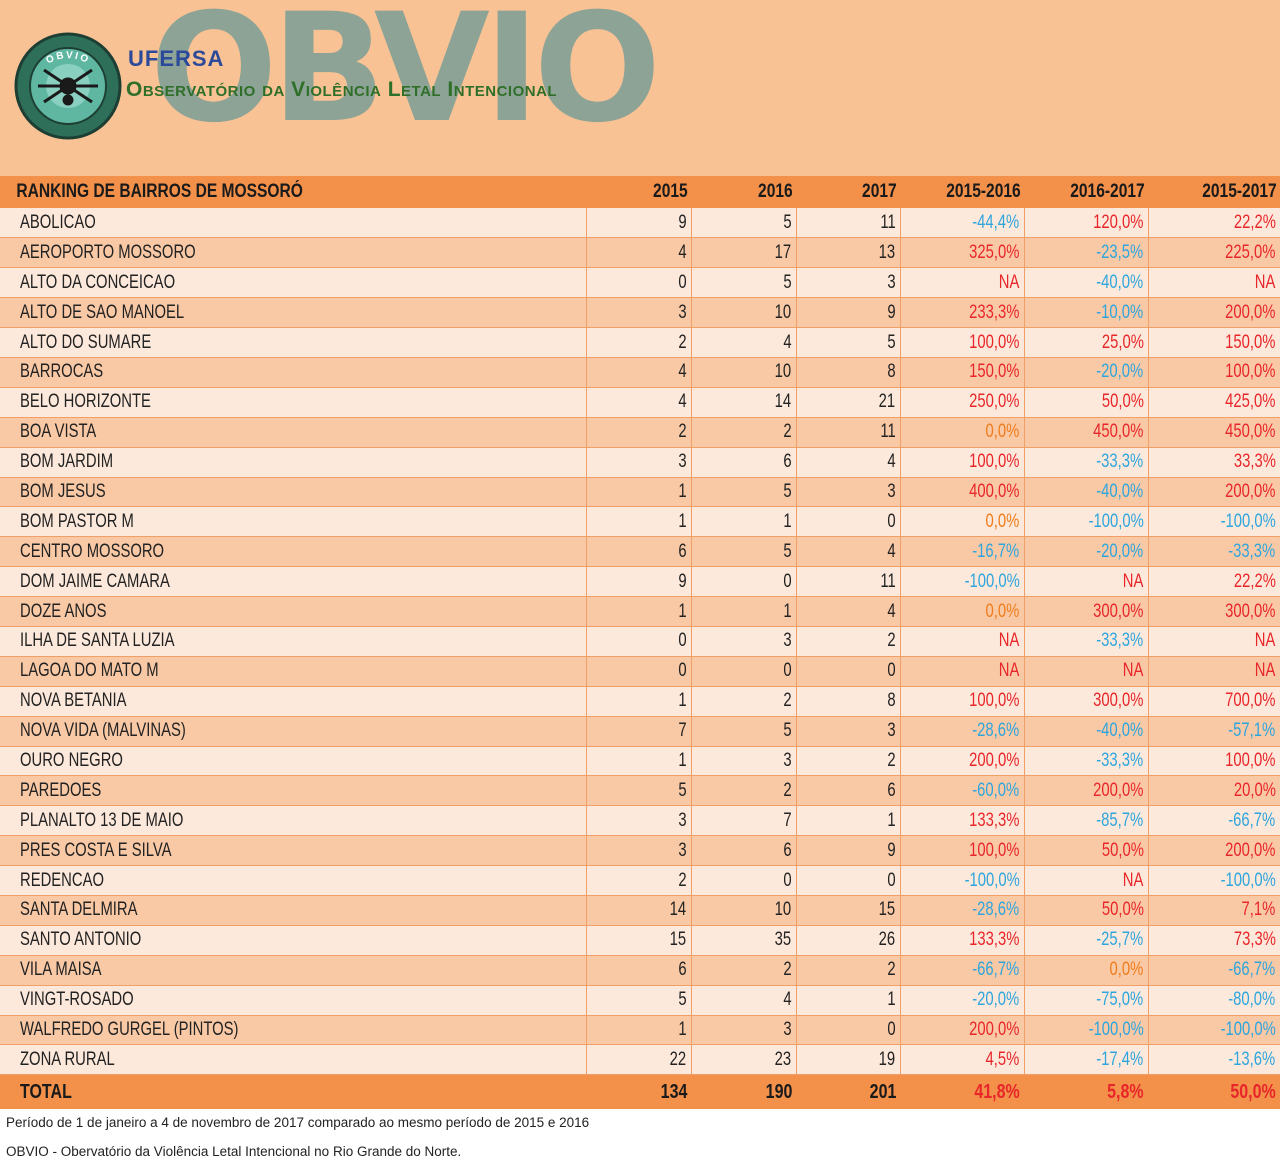  I want to click on cell-2015: 7, so click(639, 731).